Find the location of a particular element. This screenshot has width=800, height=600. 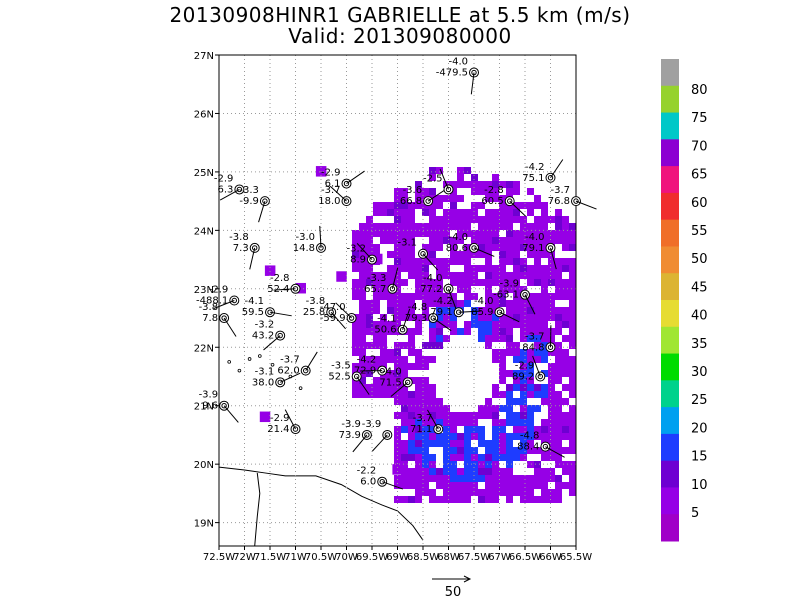

colorbar-label: 50 is located at coordinates (699, 259).